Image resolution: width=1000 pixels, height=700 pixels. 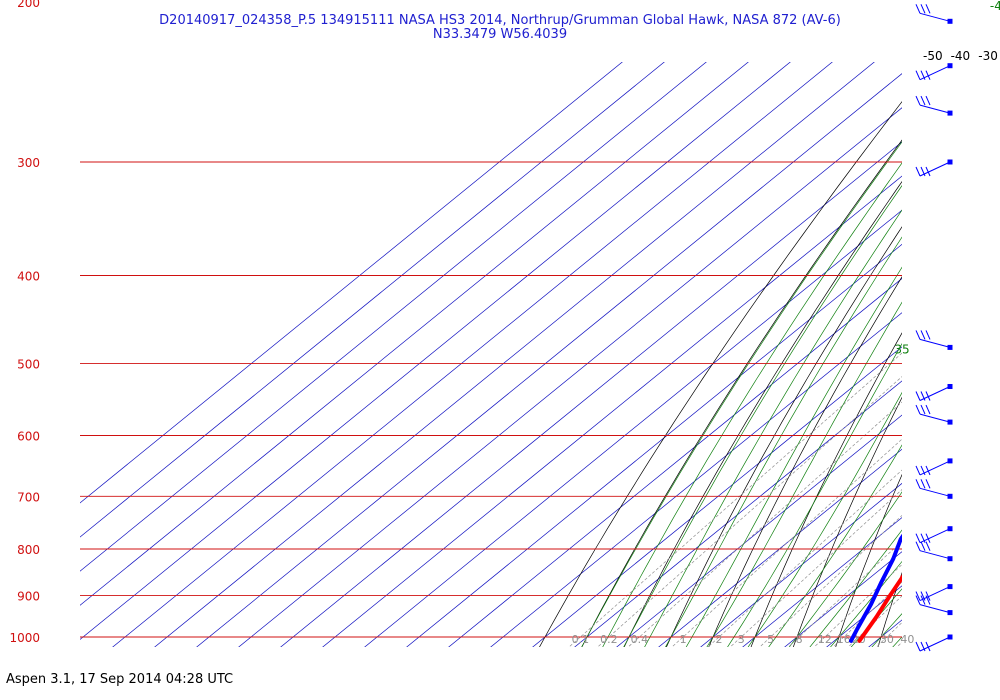 What do you see at coordinates (741, 639) in the screenshot?
I see `mixing-ratio-label: 3` at bounding box center [741, 639].